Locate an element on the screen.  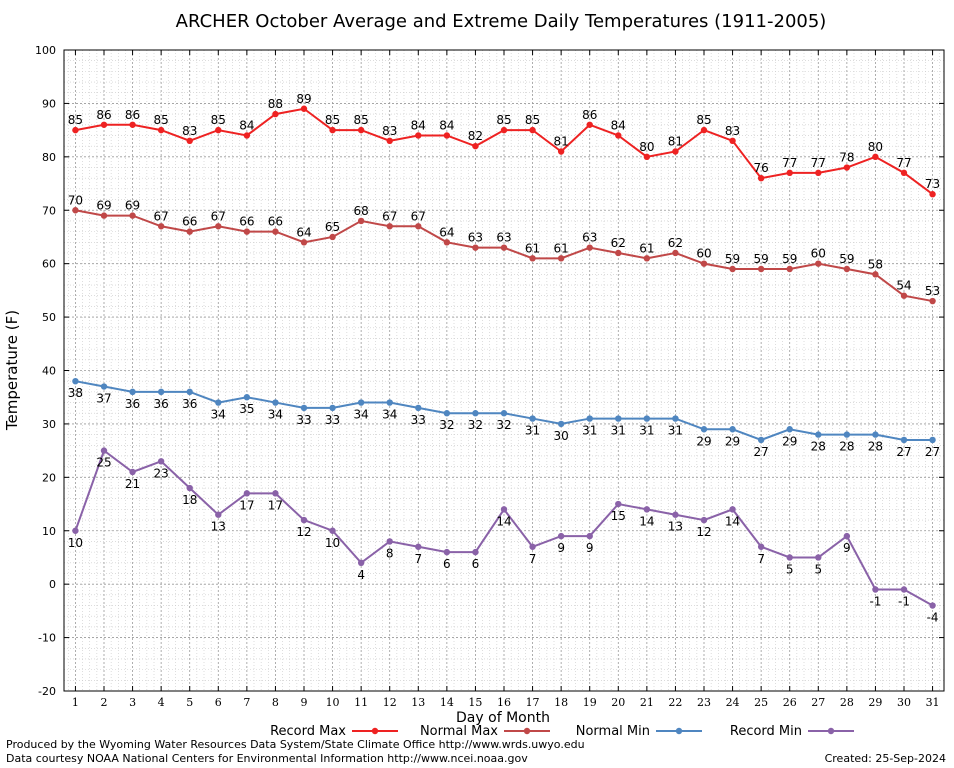
y-tick-label: -10 is located at coordinates (47, 638).